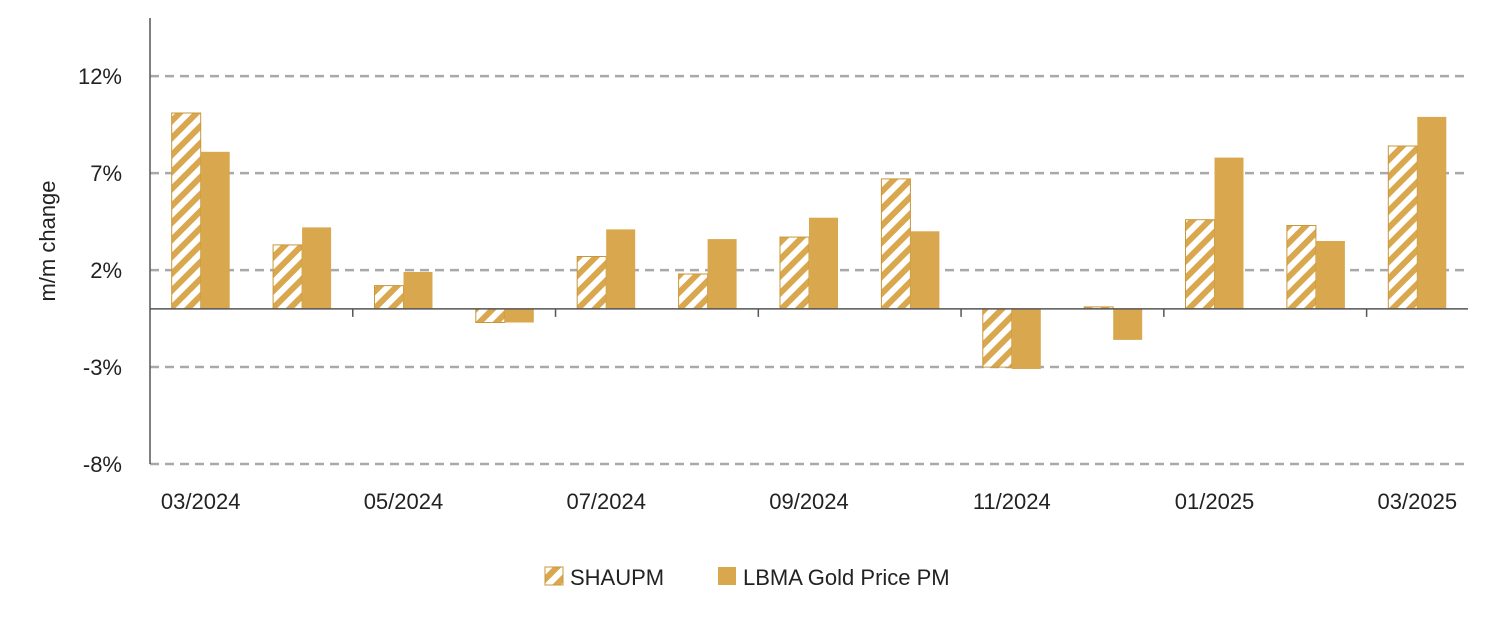  I want to click on legend: SHAUPM LBMA Gold Price PM, so click(747, 577).